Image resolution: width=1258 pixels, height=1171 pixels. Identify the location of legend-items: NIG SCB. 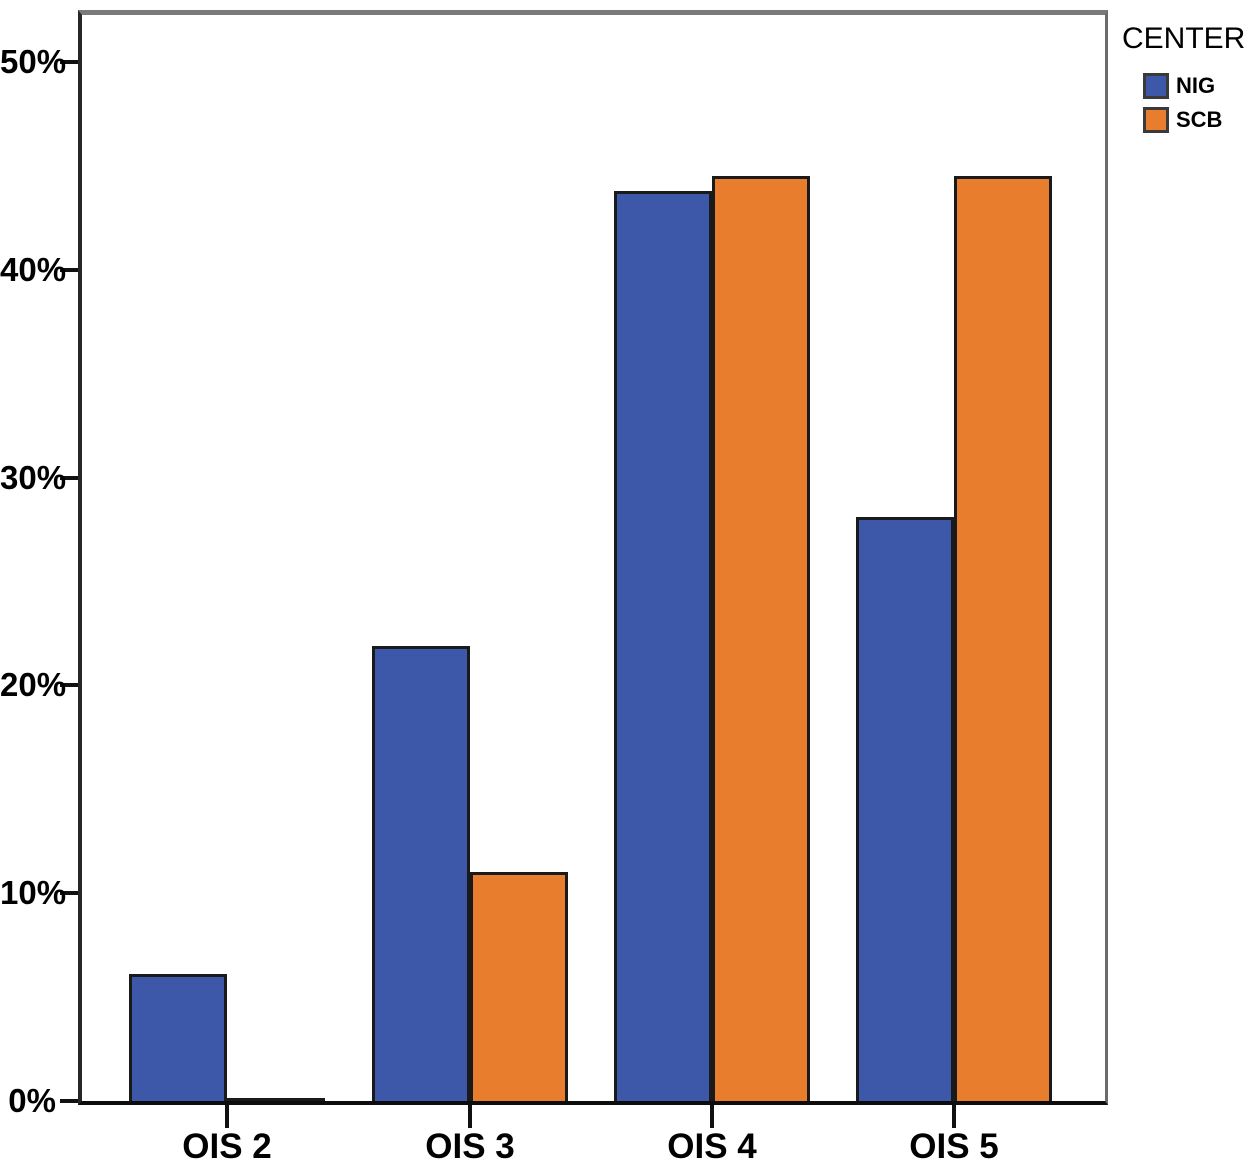
(1183, 103).